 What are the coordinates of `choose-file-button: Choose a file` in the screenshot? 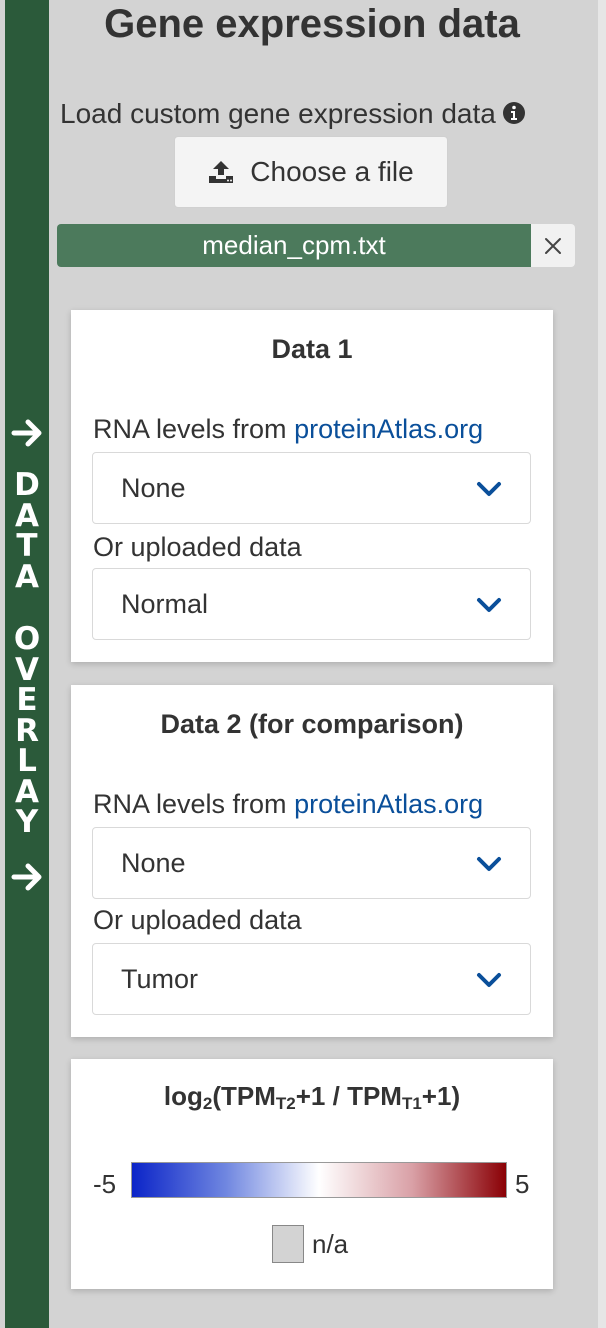 It's located at (311, 172).